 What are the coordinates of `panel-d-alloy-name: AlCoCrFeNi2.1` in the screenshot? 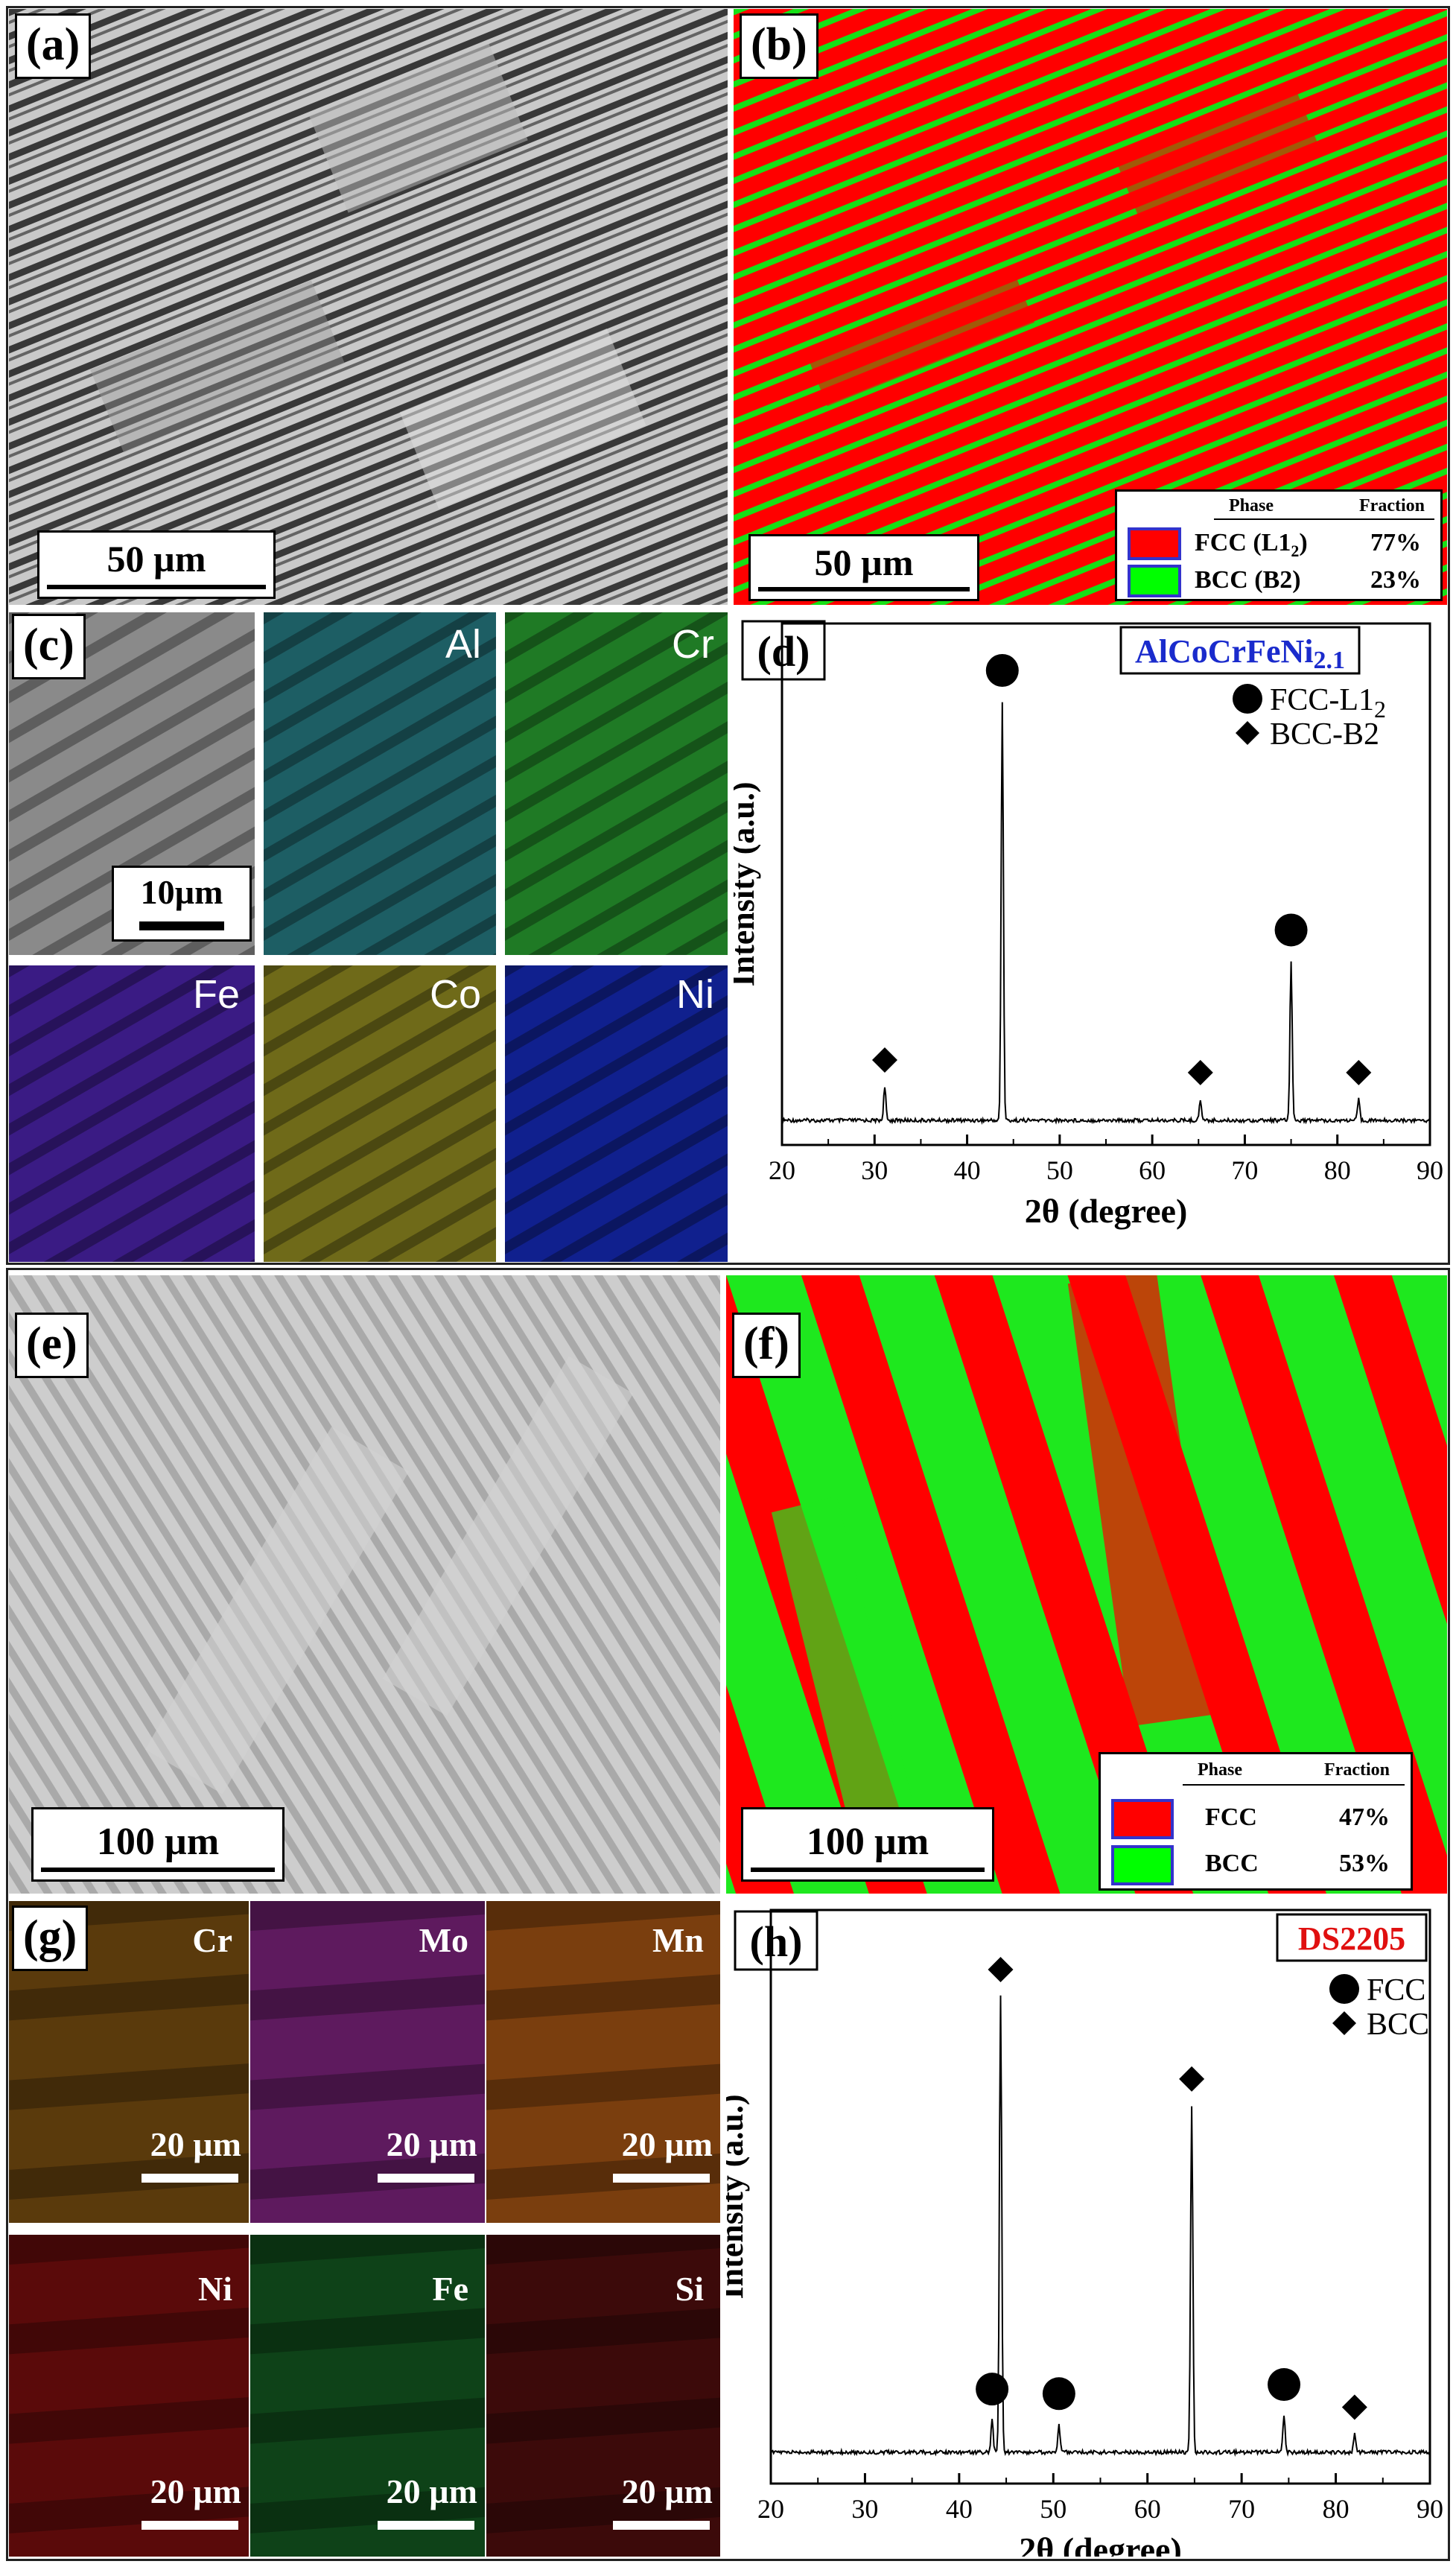 It's located at (1240, 653).